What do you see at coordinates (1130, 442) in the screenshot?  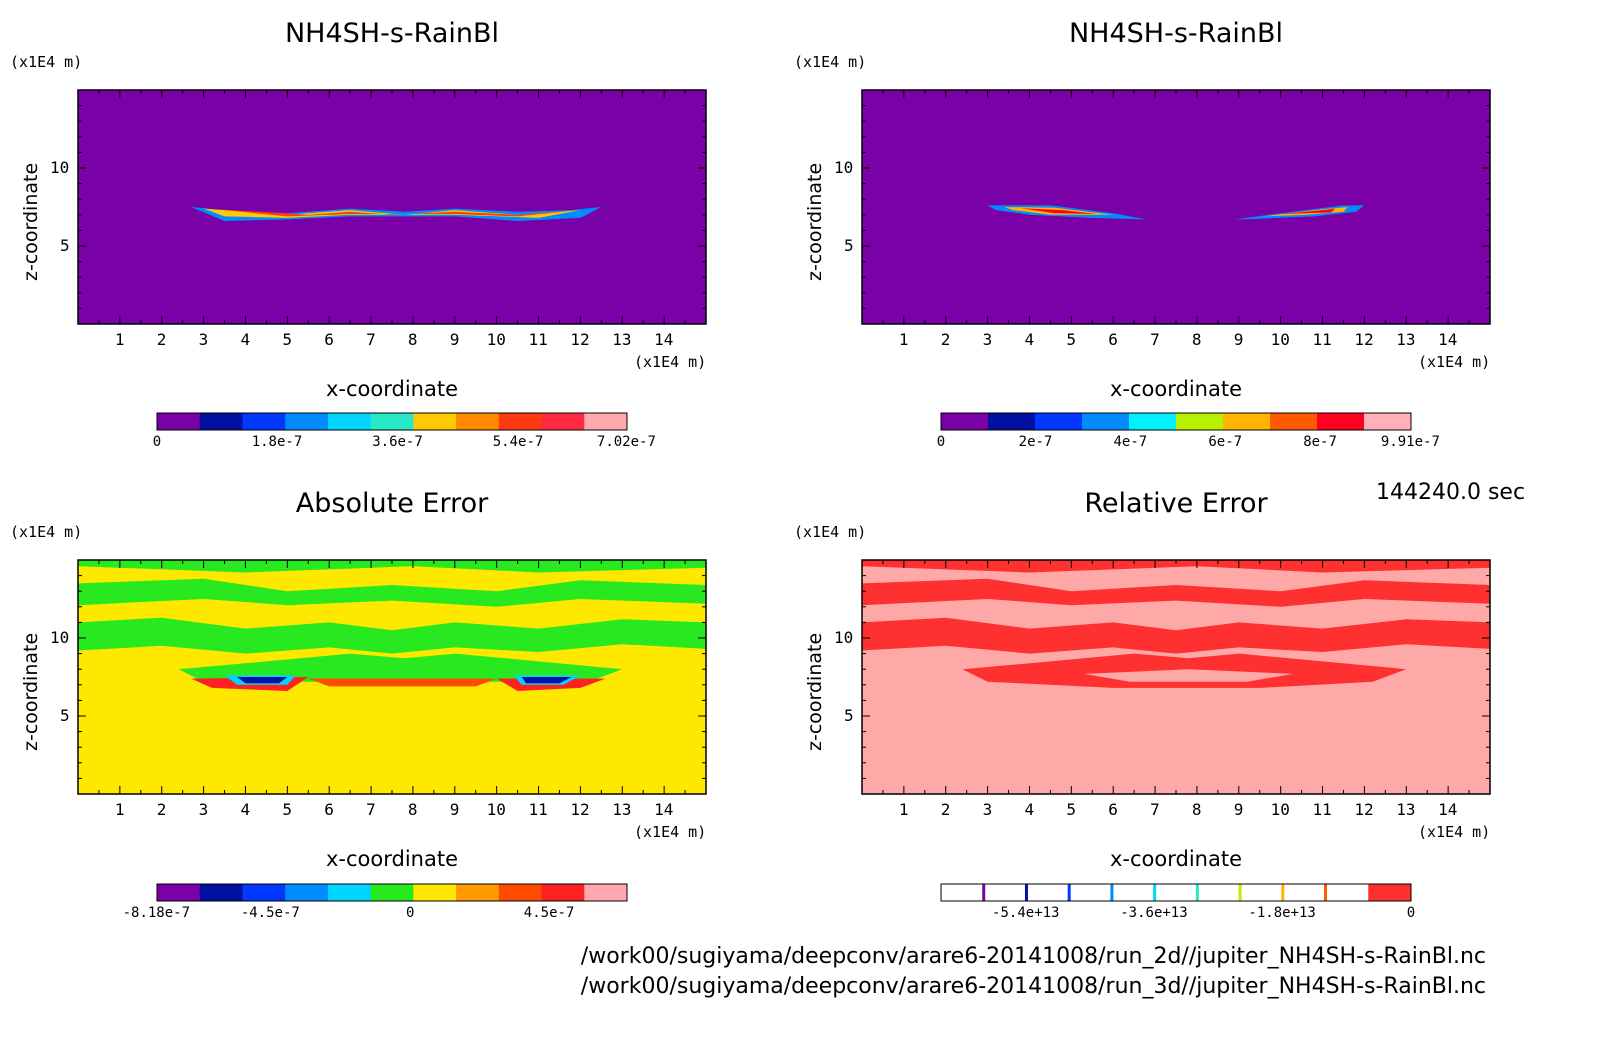 I see `colorbar-tick-label: 4e-7` at bounding box center [1130, 442].